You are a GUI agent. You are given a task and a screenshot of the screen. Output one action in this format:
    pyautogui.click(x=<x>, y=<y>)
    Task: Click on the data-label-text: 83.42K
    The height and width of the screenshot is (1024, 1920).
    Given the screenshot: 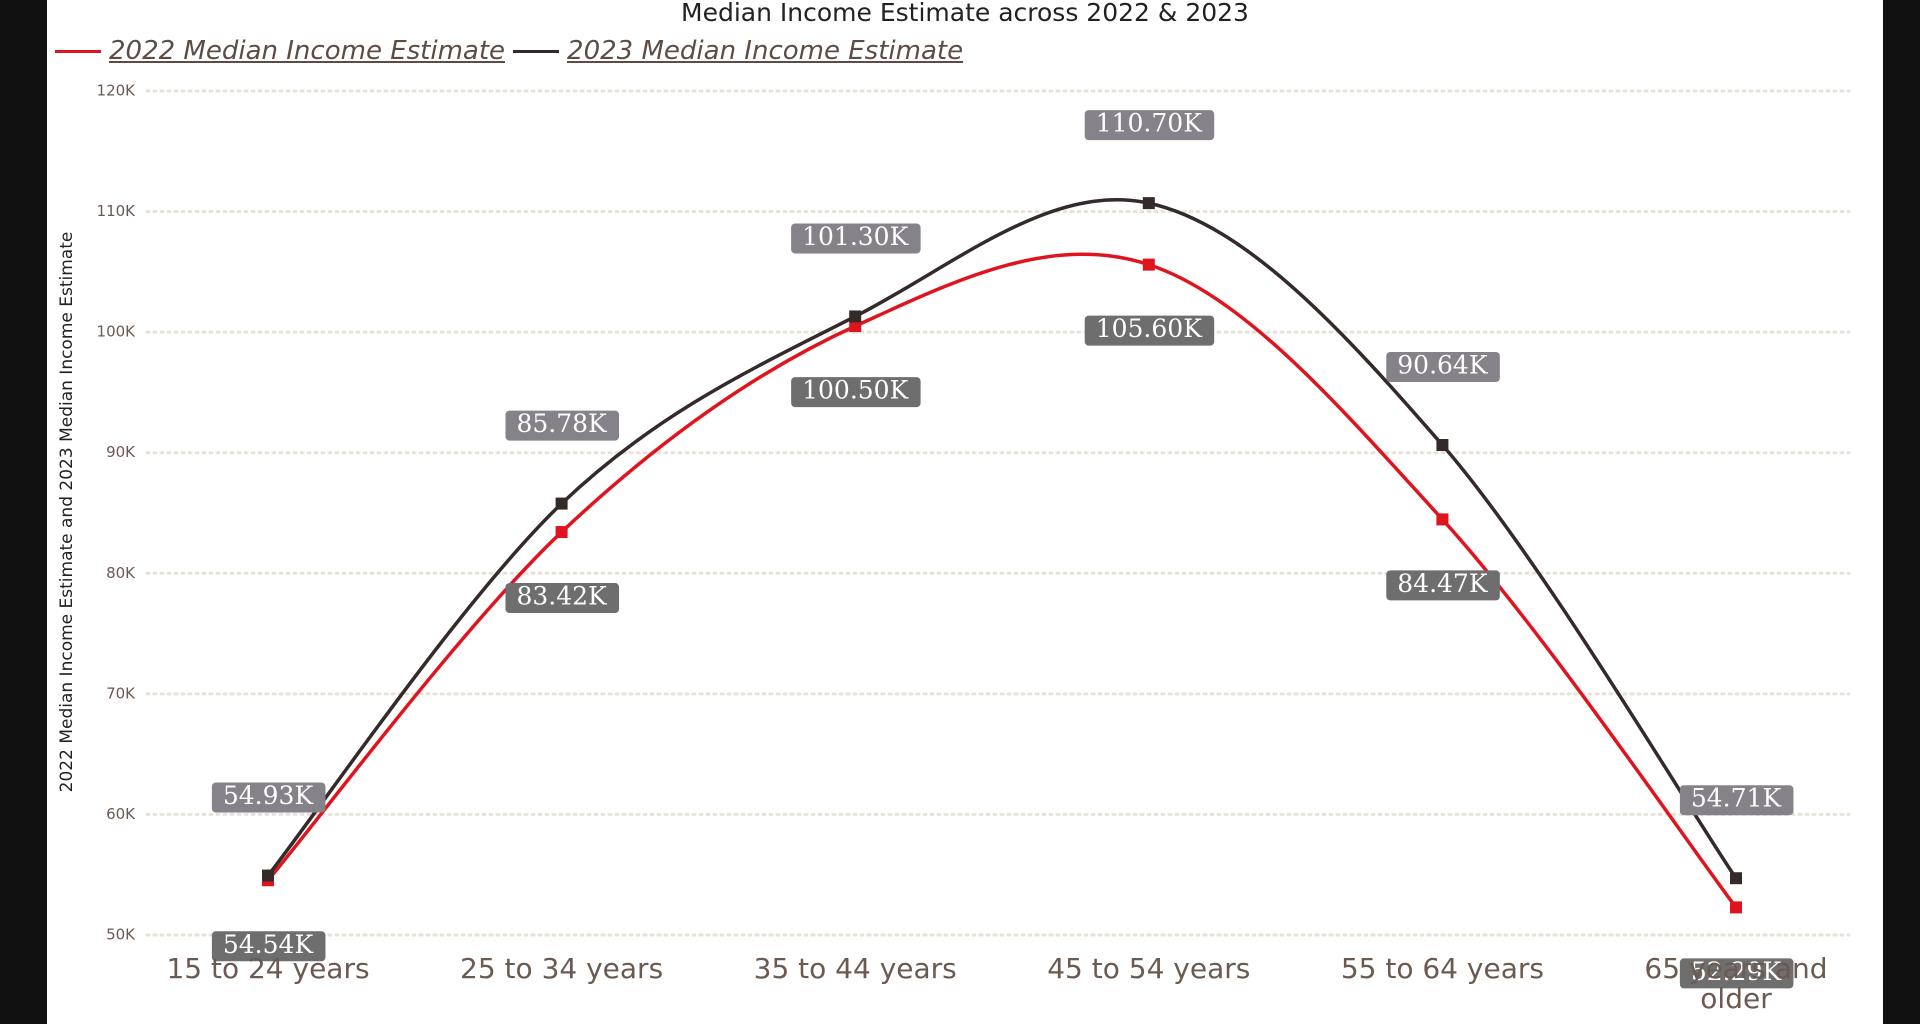 What is the action you would take?
    pyautogui.click(x=562, y=596)
    